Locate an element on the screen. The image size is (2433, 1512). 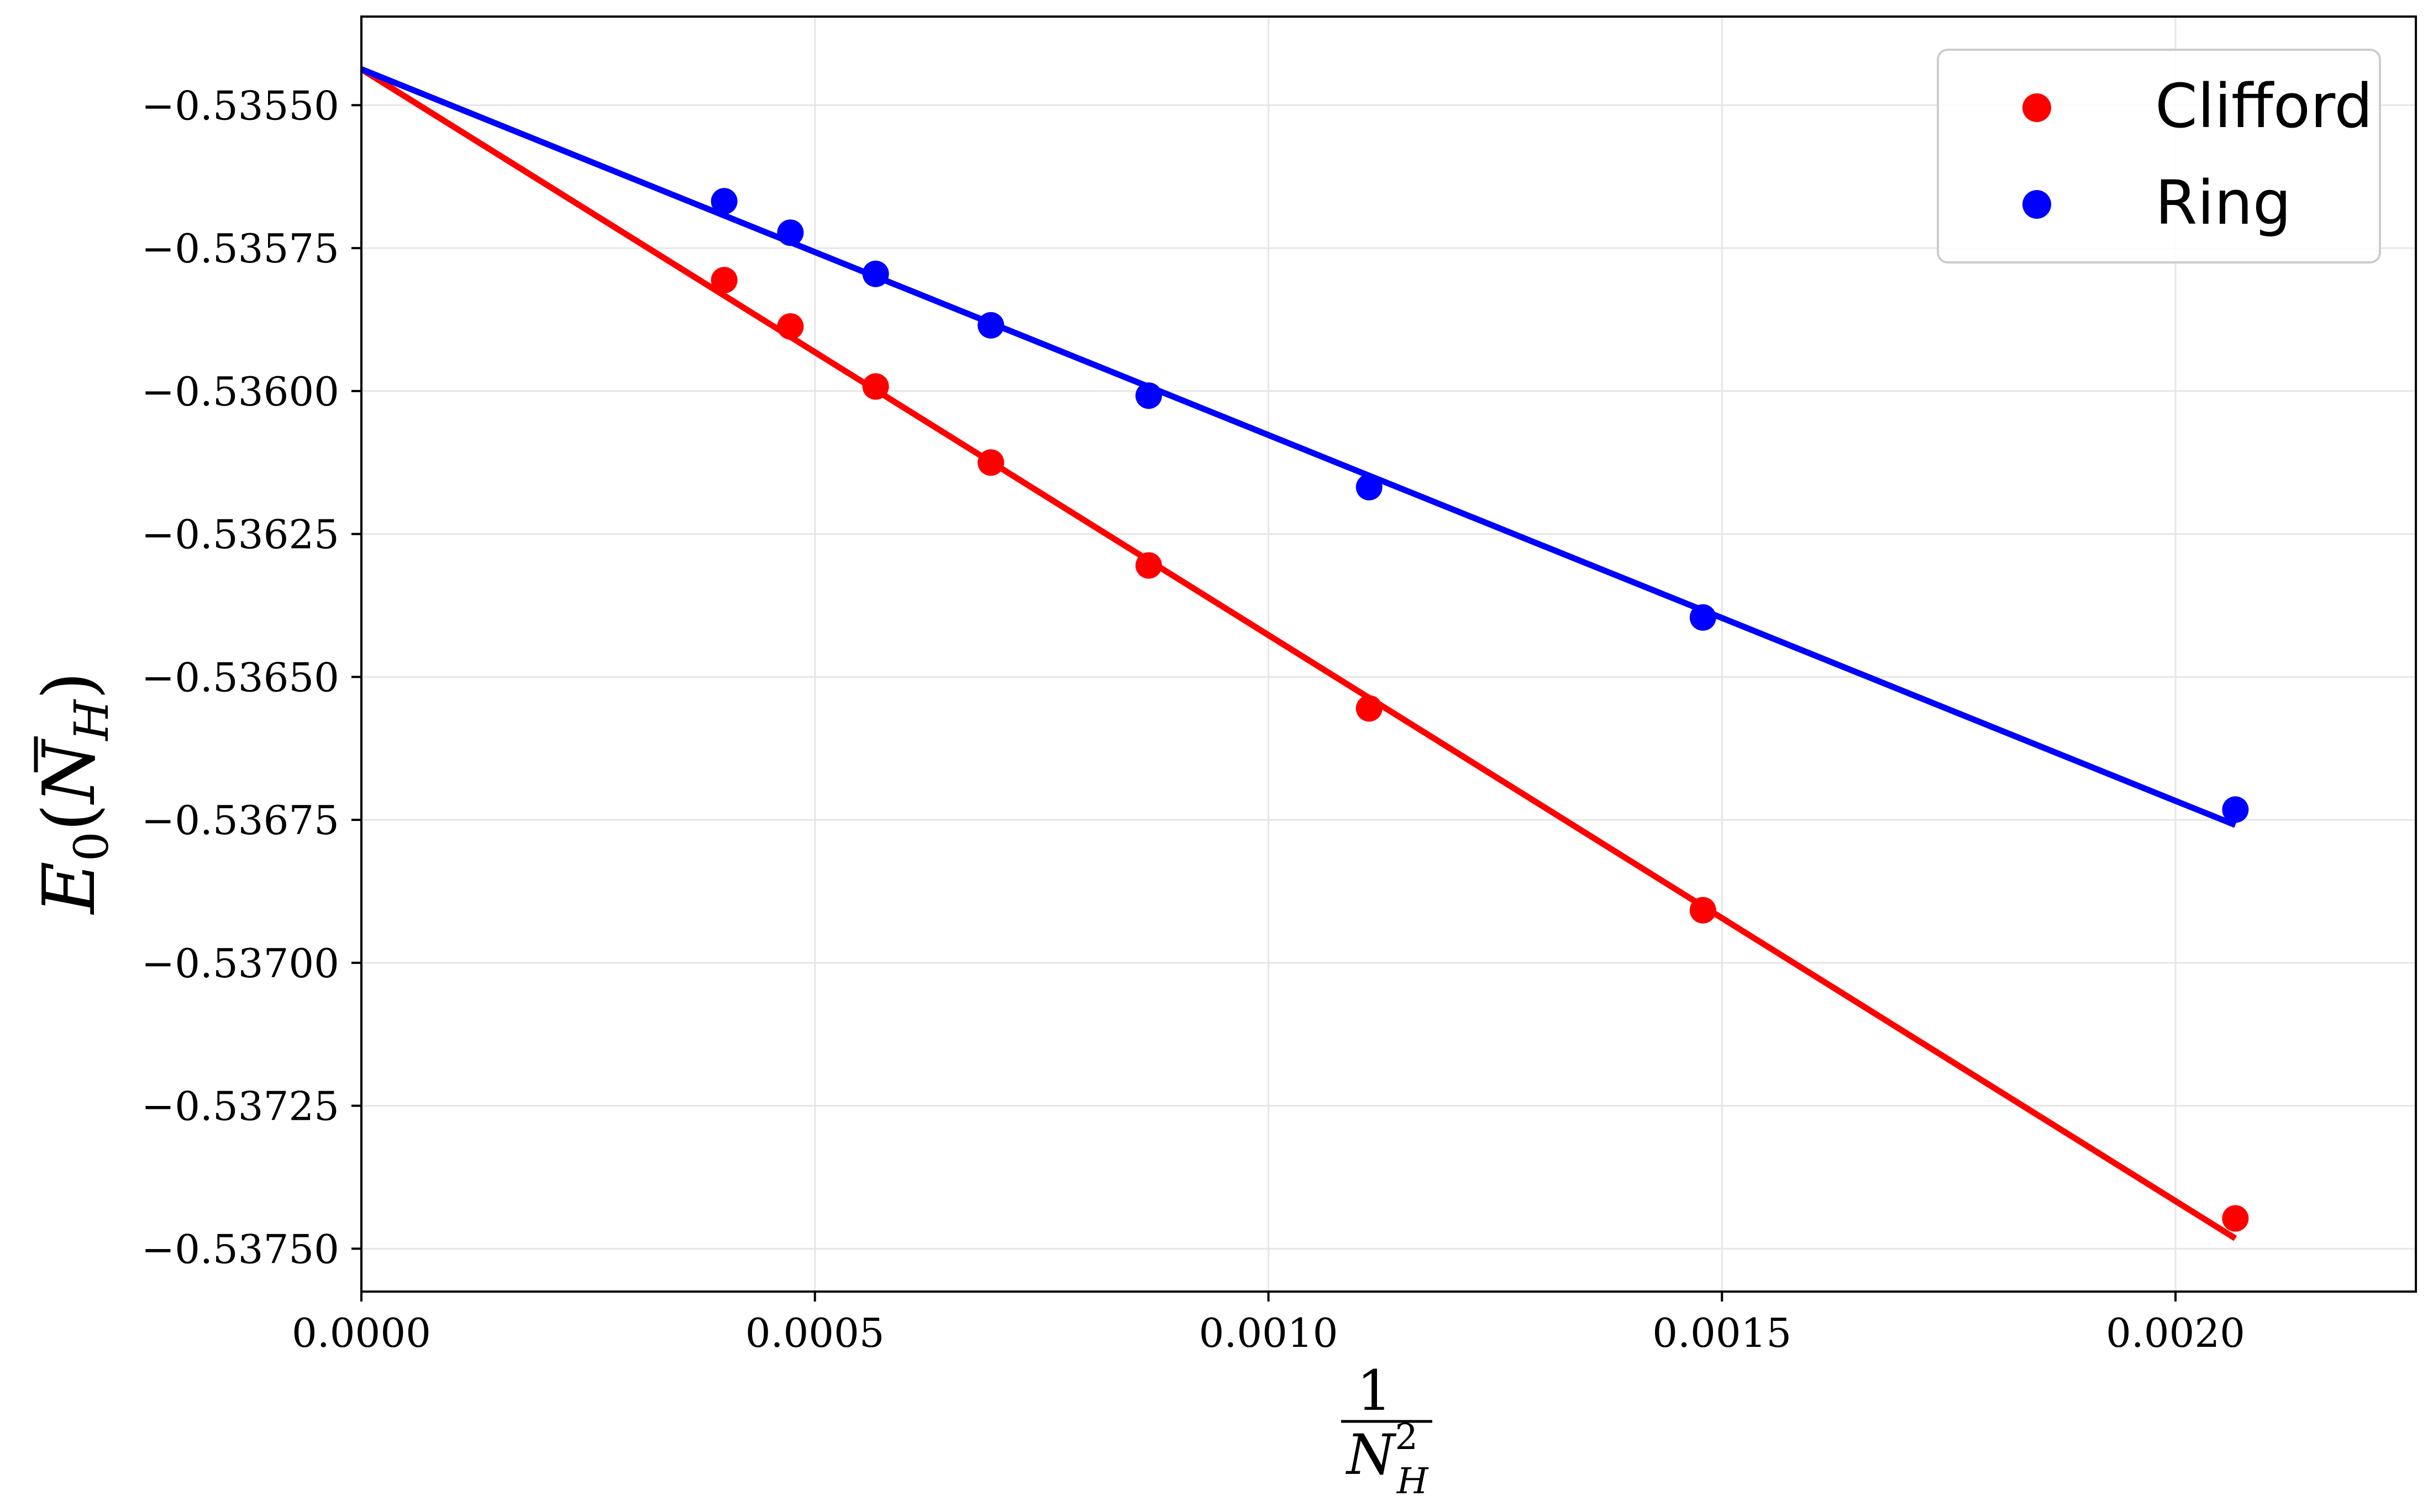
legend-label-ring: Ring is located at coordinates (2223, 202).